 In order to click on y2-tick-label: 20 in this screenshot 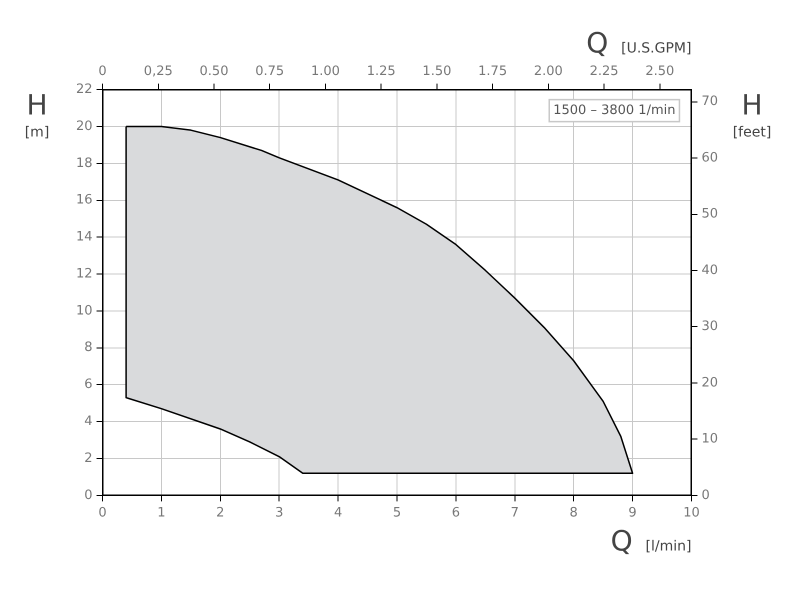, I will do `click(709, 382)`.